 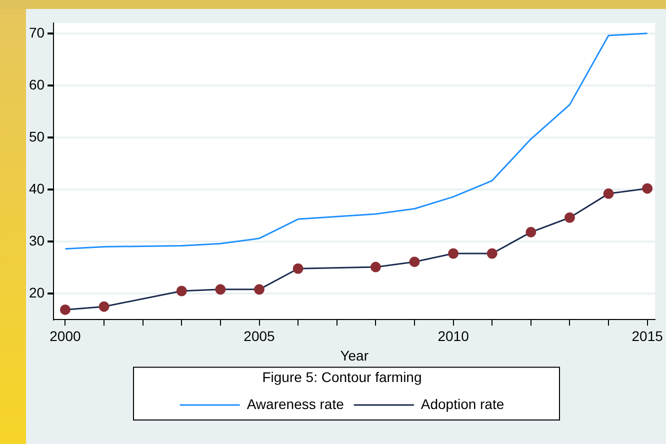 I want to click on x-tick-label: 2000, so click(x=65, y=336).